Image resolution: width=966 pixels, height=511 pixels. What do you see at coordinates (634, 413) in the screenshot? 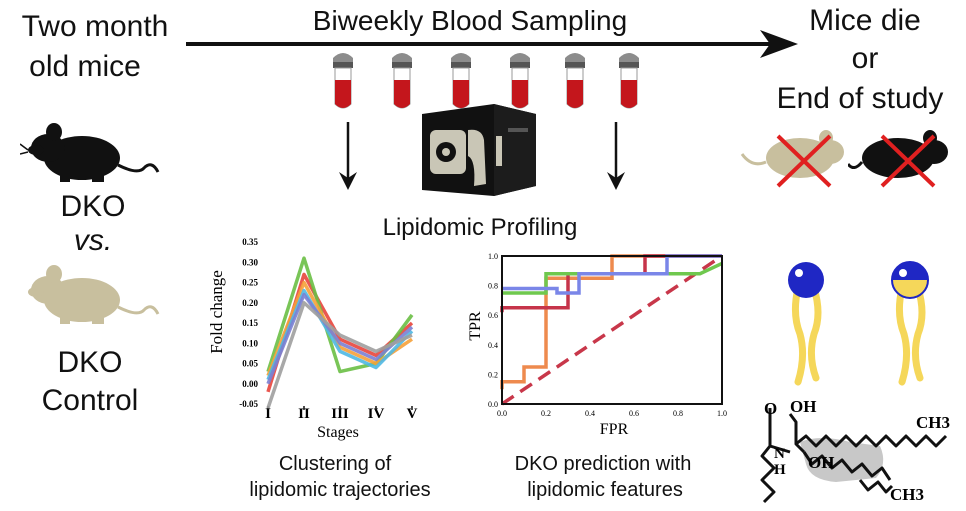
I see `x-tick-label: 0.6` at bounding box center [634, 413].